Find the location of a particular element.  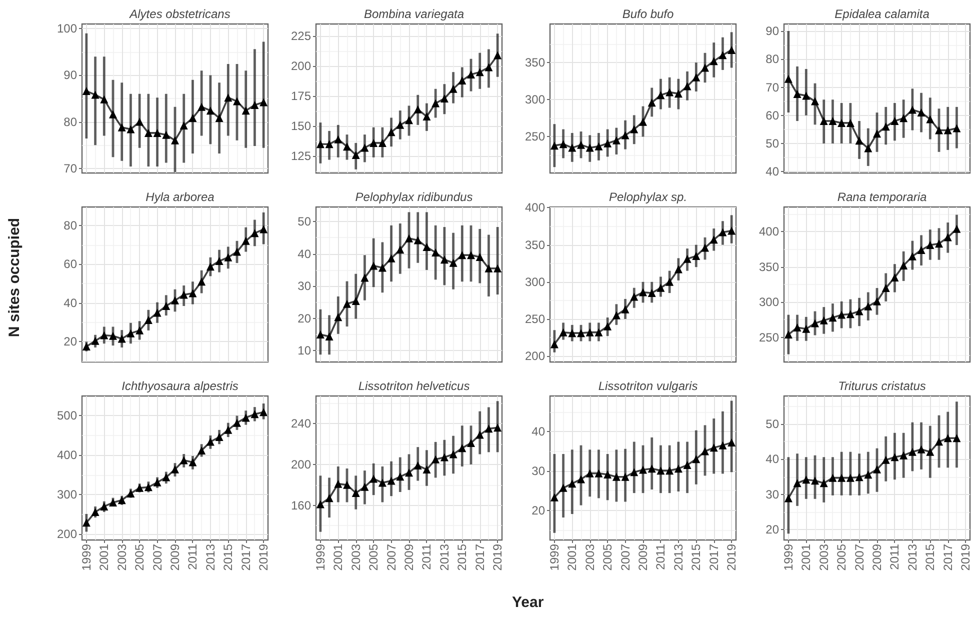

y-tick-label: 10 is located at coordinates (305, 351).